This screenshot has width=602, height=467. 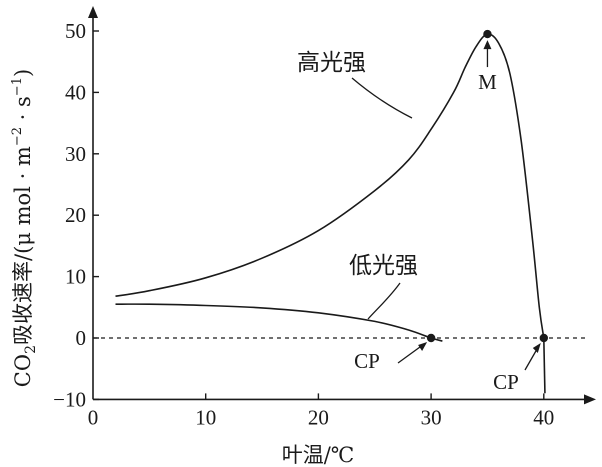 What do you see at coordinates (590, 399) in the screenshot?
I see `x-axis-arrow` at bounding box center [590, 399].